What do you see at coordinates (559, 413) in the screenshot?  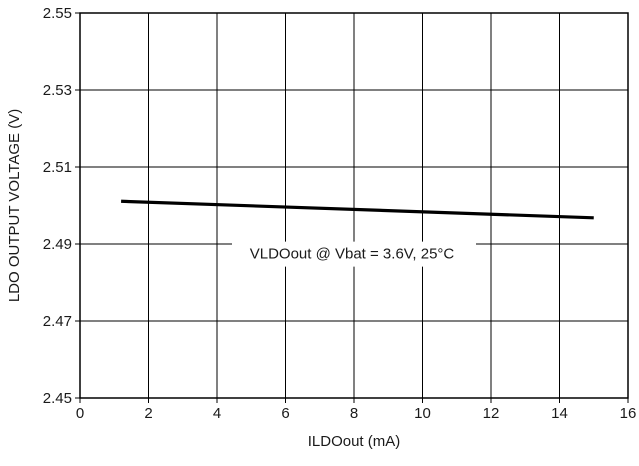 I see `x-tick-label: 14` at bounding box center [559, 413].